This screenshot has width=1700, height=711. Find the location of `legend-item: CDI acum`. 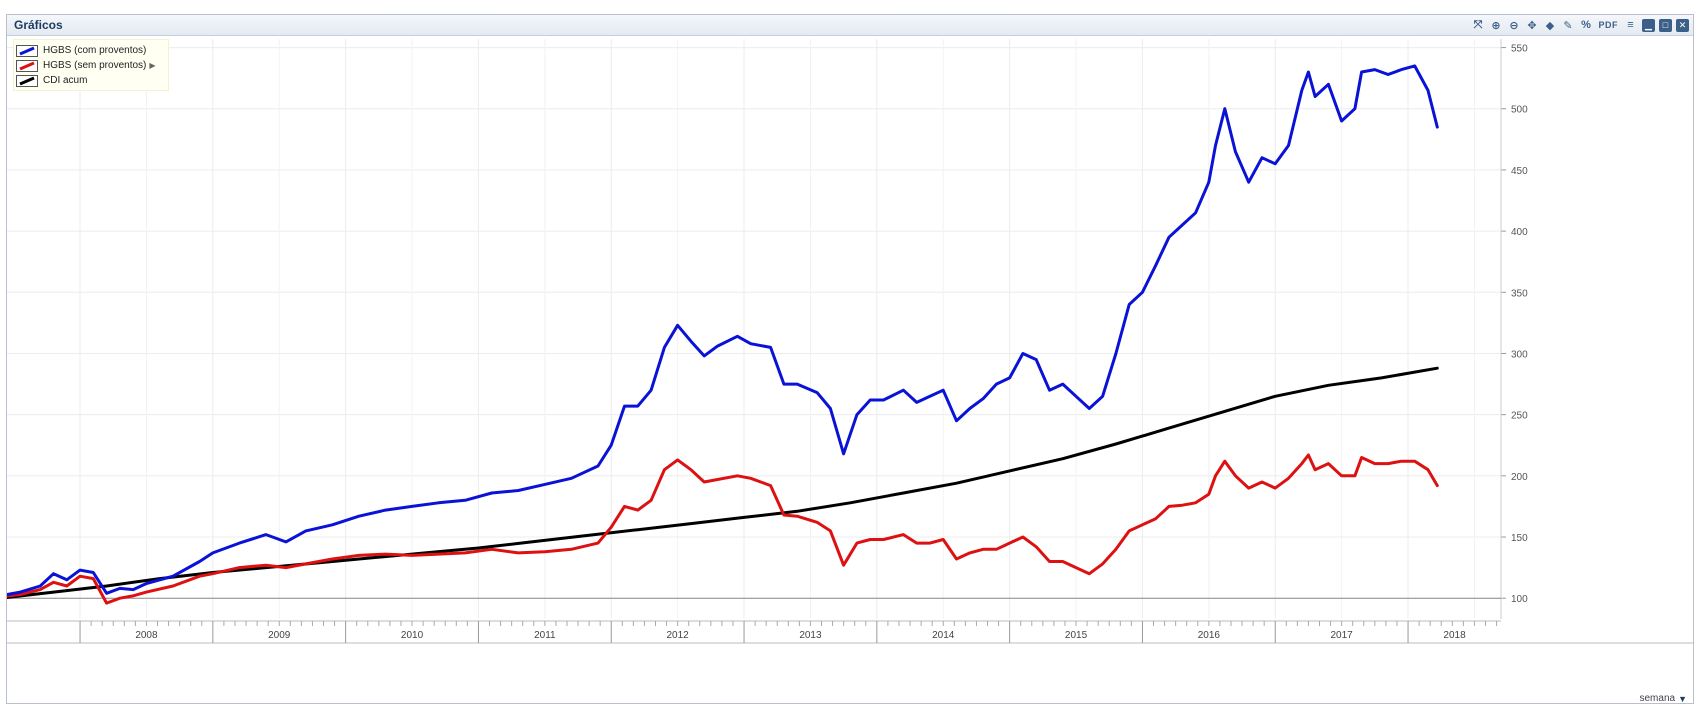

legend-item: CDI acum is located at coordinates (51, 80).